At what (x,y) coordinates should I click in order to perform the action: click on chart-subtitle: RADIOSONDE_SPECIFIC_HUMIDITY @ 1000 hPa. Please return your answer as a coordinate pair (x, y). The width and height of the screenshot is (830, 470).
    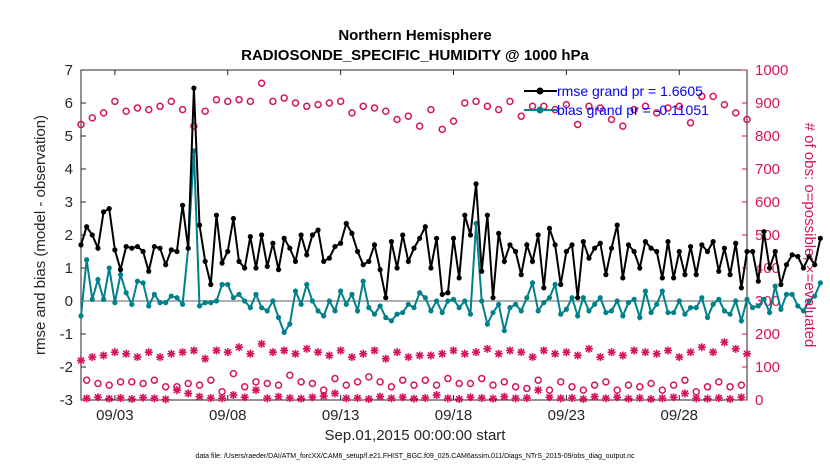
    Looking at the image, I should click on (415, 55).